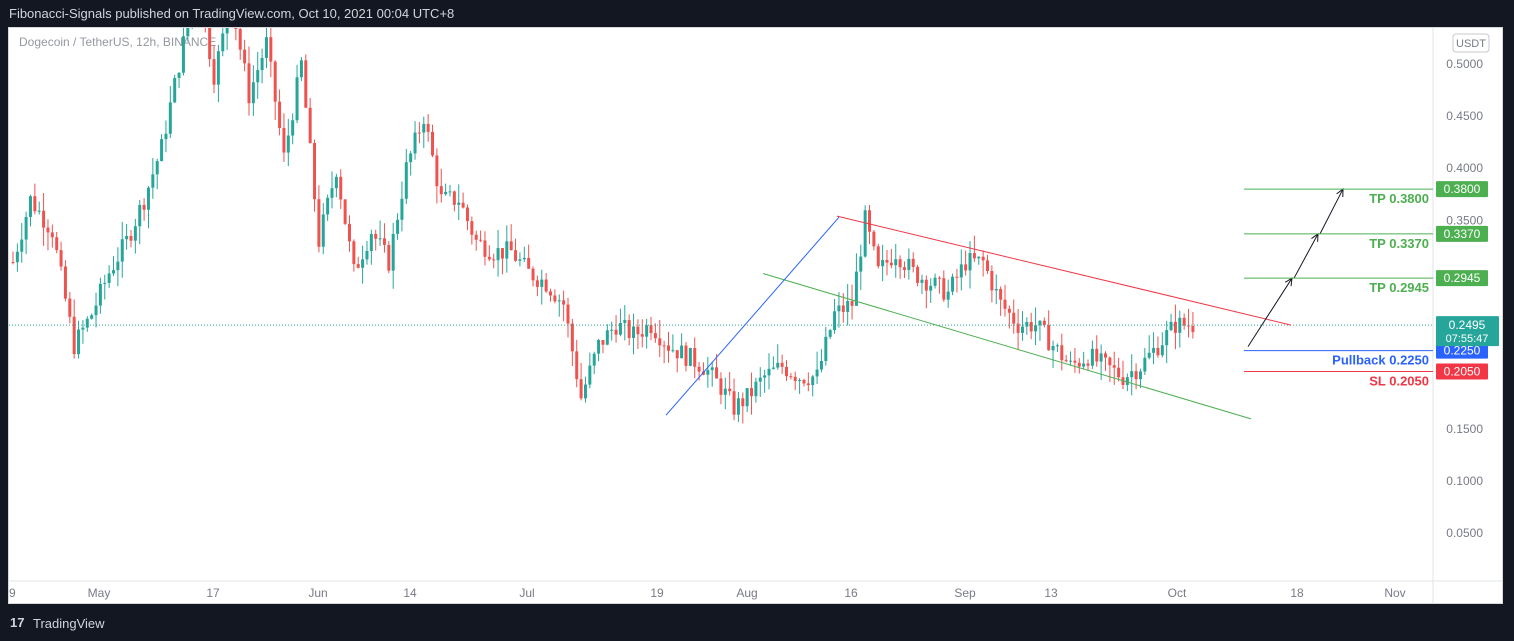 Image resolution: width=1514 pixels, height=641 pixels. Describe the element at coordinates (1399, 287) in the screenshot. I see `level-label: TP 0.2945` at that location.